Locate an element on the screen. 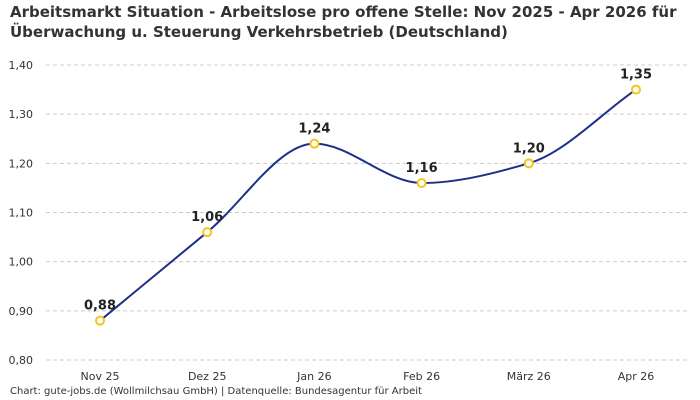  x-tick-label: Apr 26 is located at coordinates (636, 376).